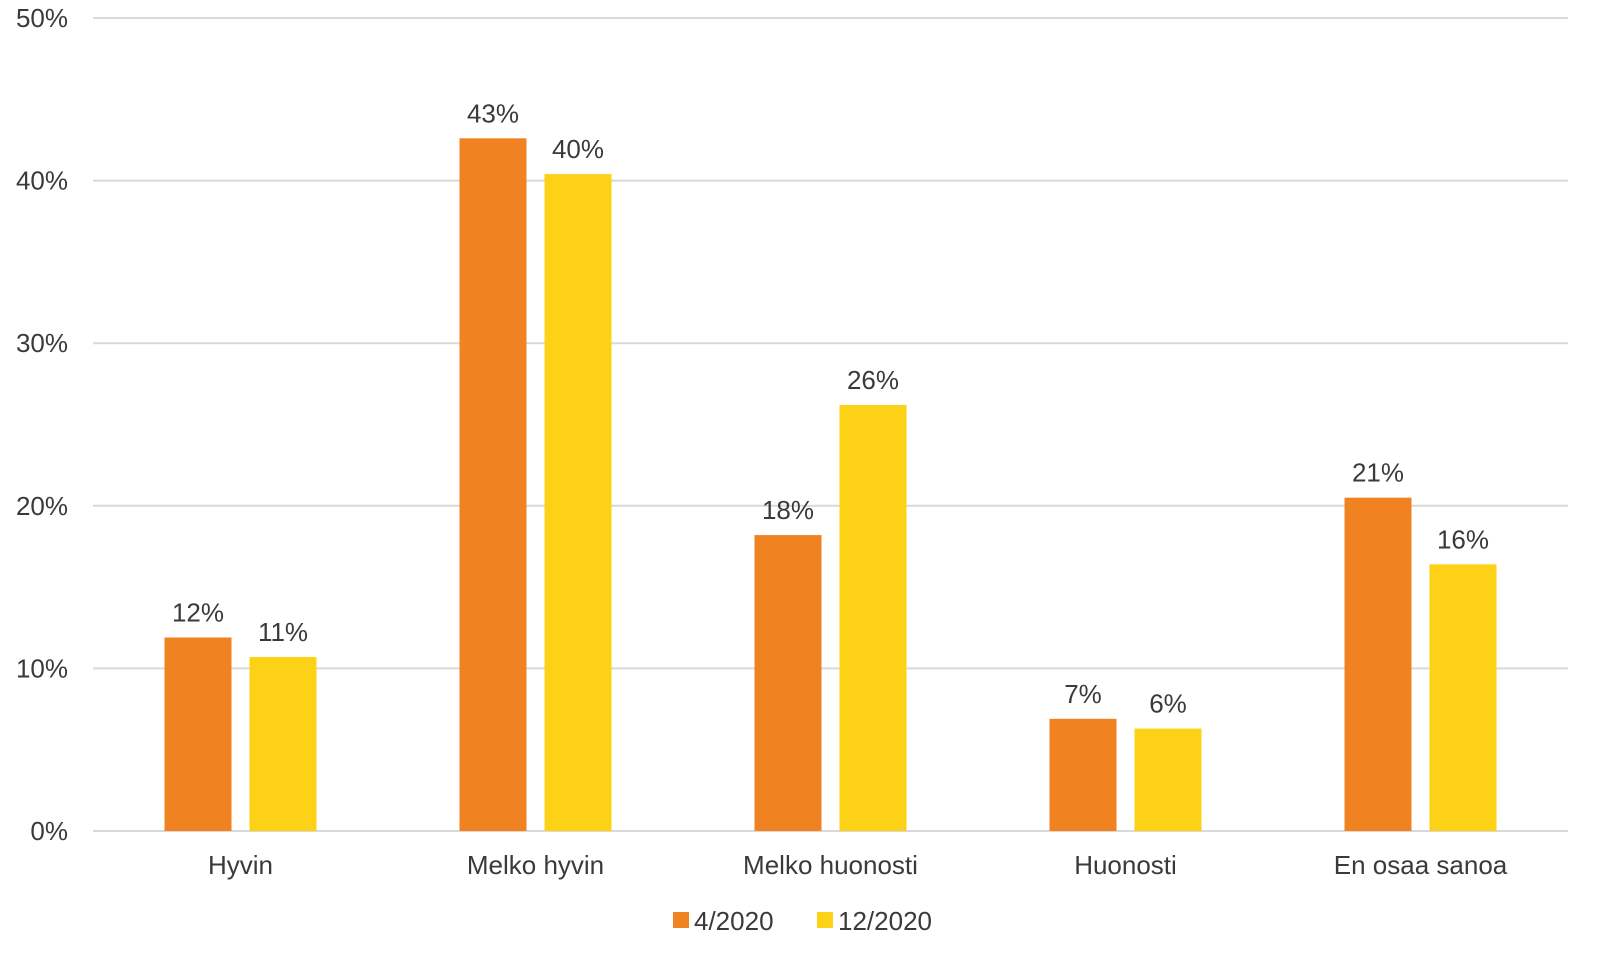 This screenshot has height=964, width=1617. Describe the element at coordinates (240, 865) in the screenshot. I see `category-label: Hyvin` at that location.